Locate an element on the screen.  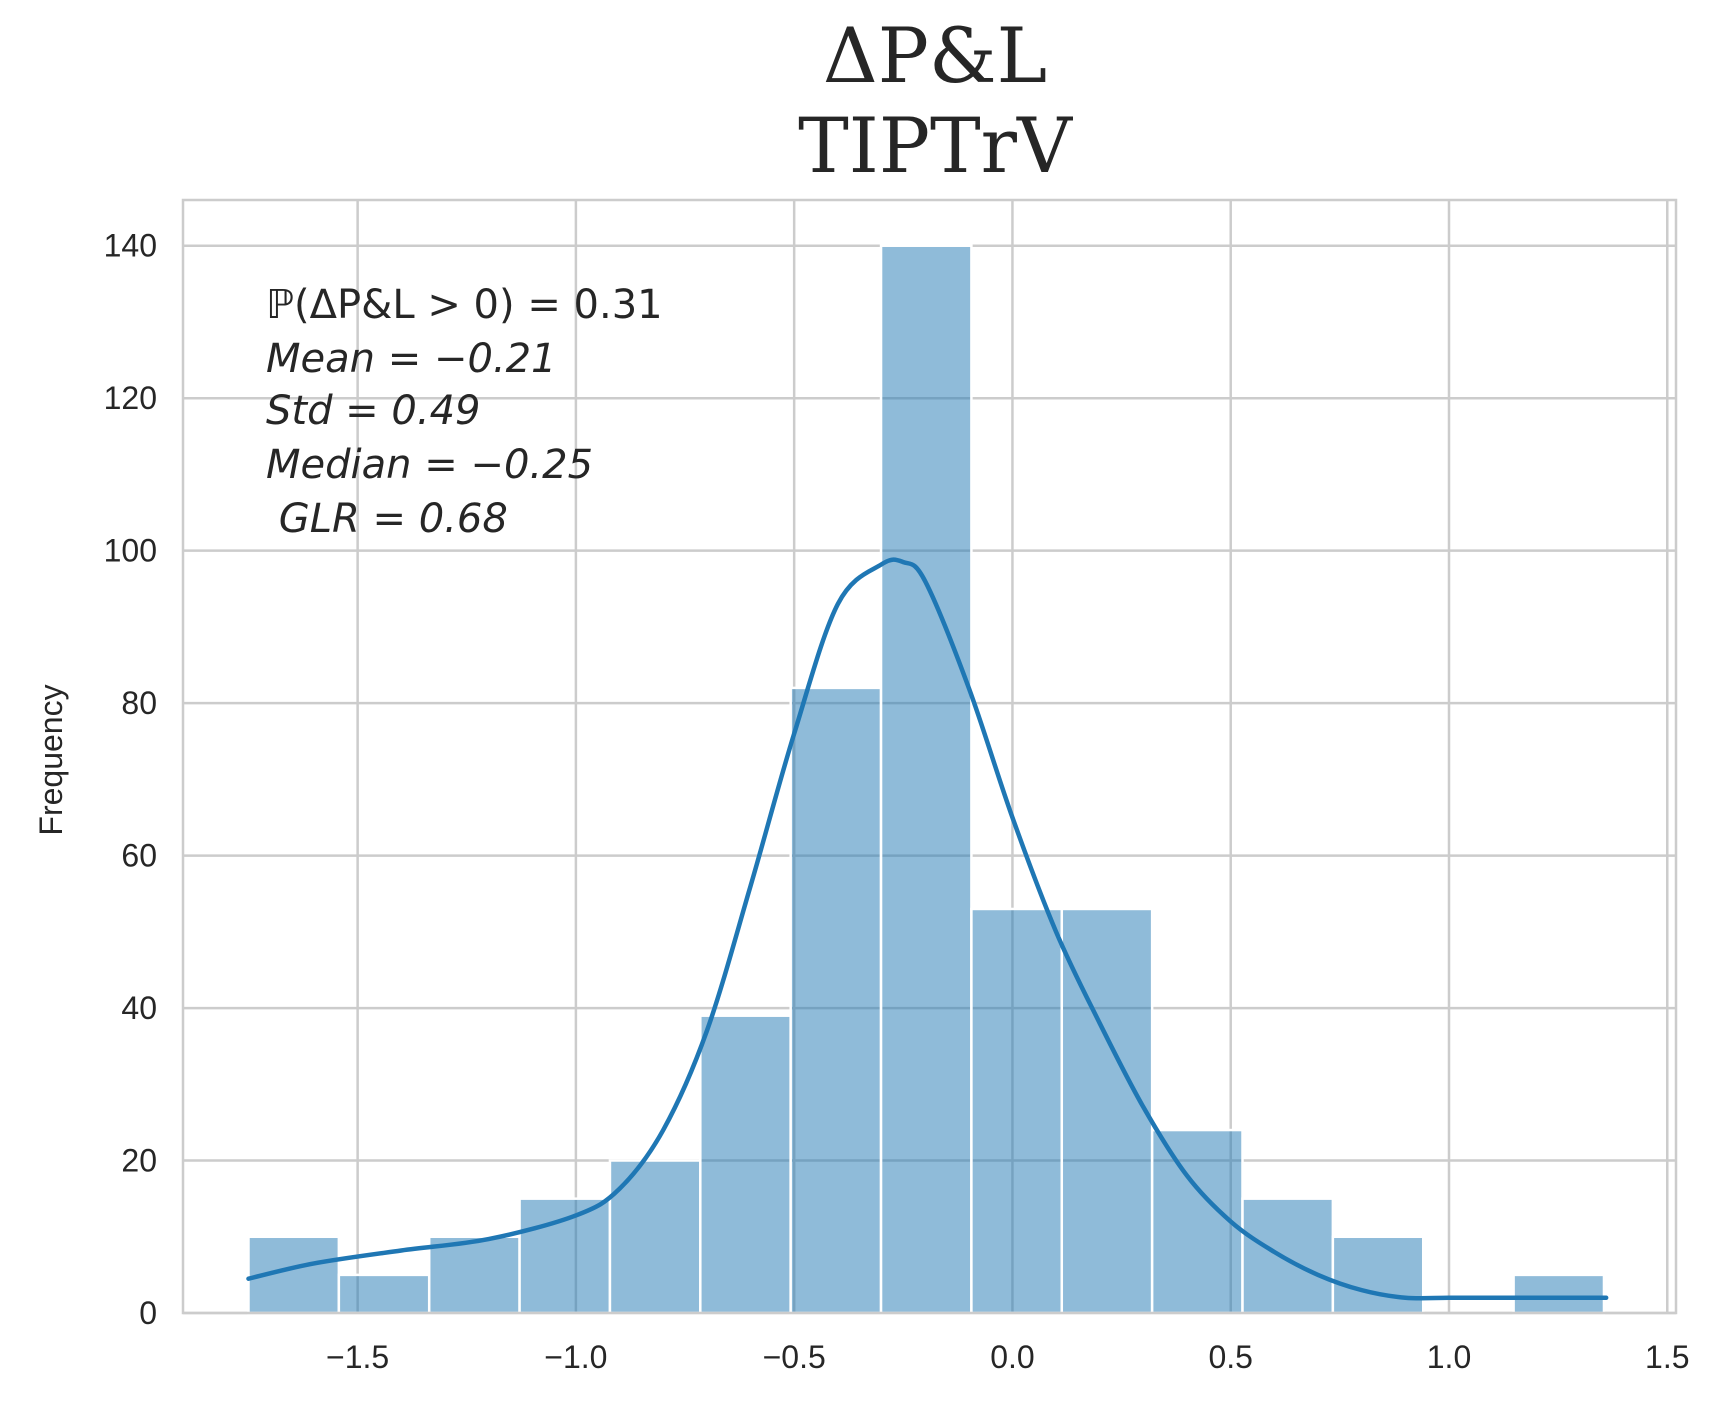
stat-glr: GLR = 0.68 is located at coordinates (387, 519).